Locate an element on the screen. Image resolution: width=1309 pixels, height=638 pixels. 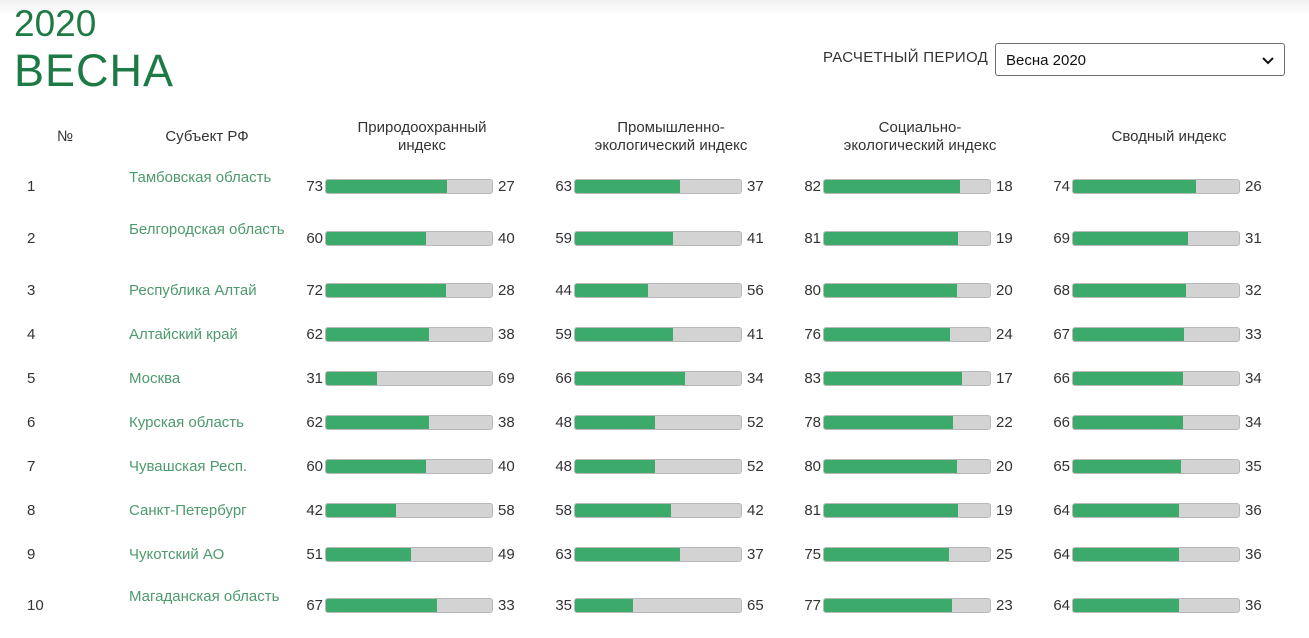
index-value: 72 is located at coordinates (314, 290).